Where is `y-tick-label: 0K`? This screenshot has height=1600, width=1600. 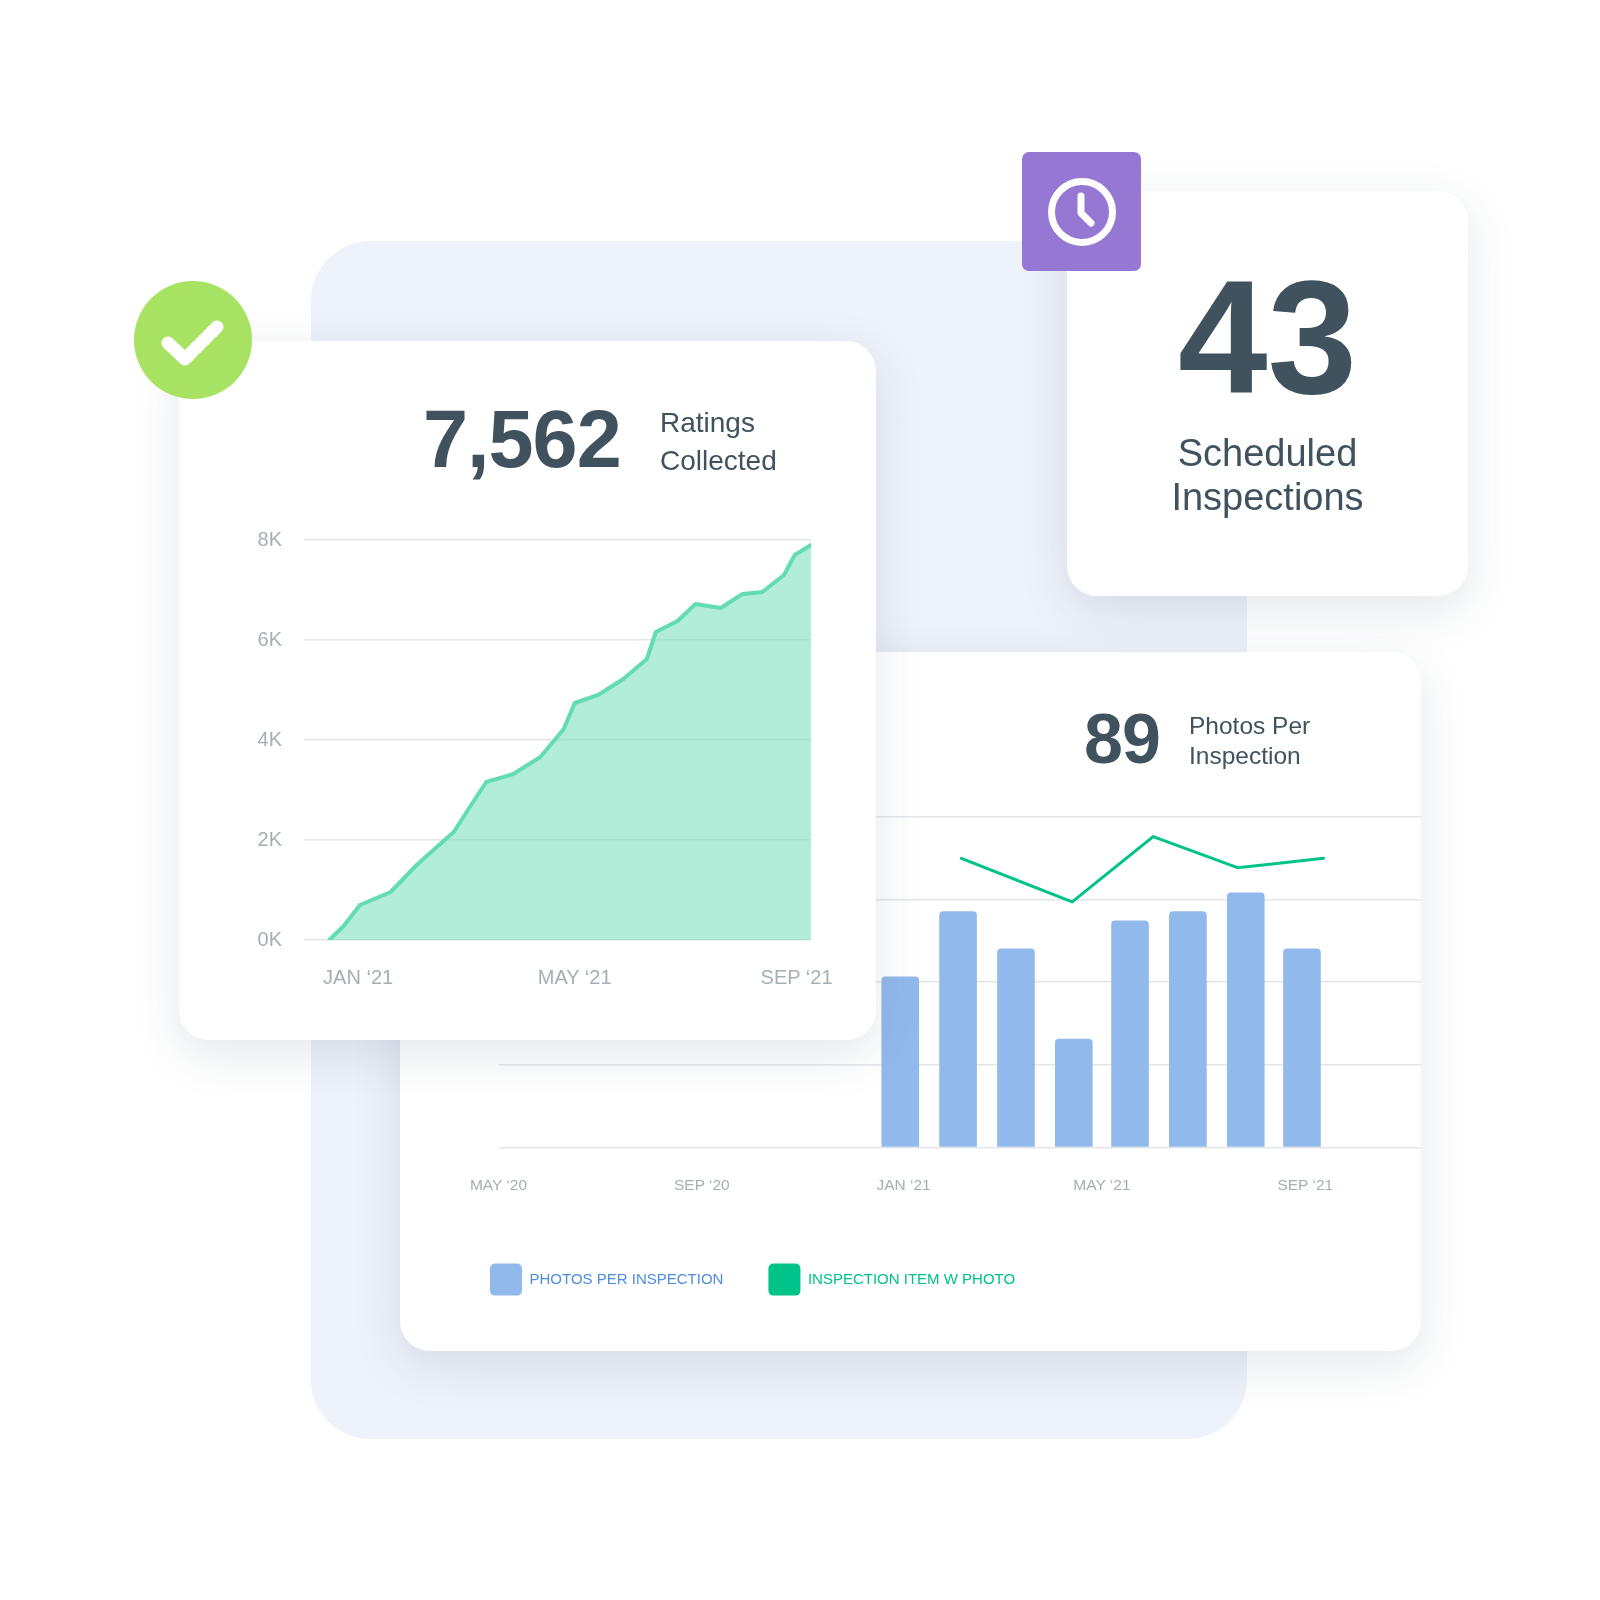
y-tick-label: 0K is located at coordinates (270, 938).